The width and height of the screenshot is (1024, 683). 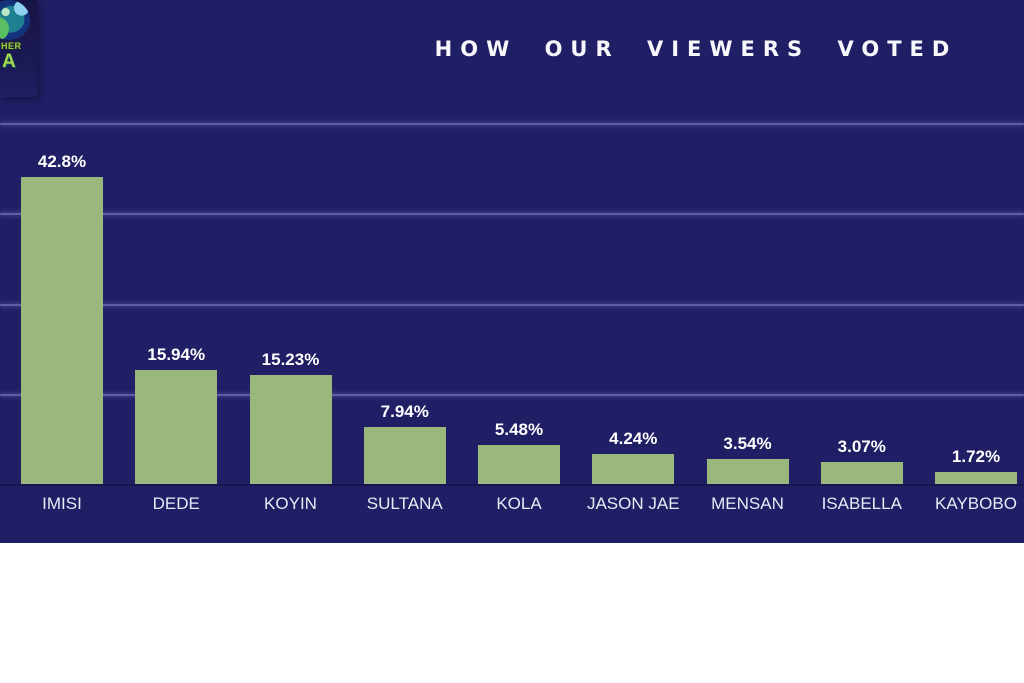 What do you see at coordinates (861, 446) in the screenshot?
I see `value-label: 3.07%` at bounding box center [861, 446].